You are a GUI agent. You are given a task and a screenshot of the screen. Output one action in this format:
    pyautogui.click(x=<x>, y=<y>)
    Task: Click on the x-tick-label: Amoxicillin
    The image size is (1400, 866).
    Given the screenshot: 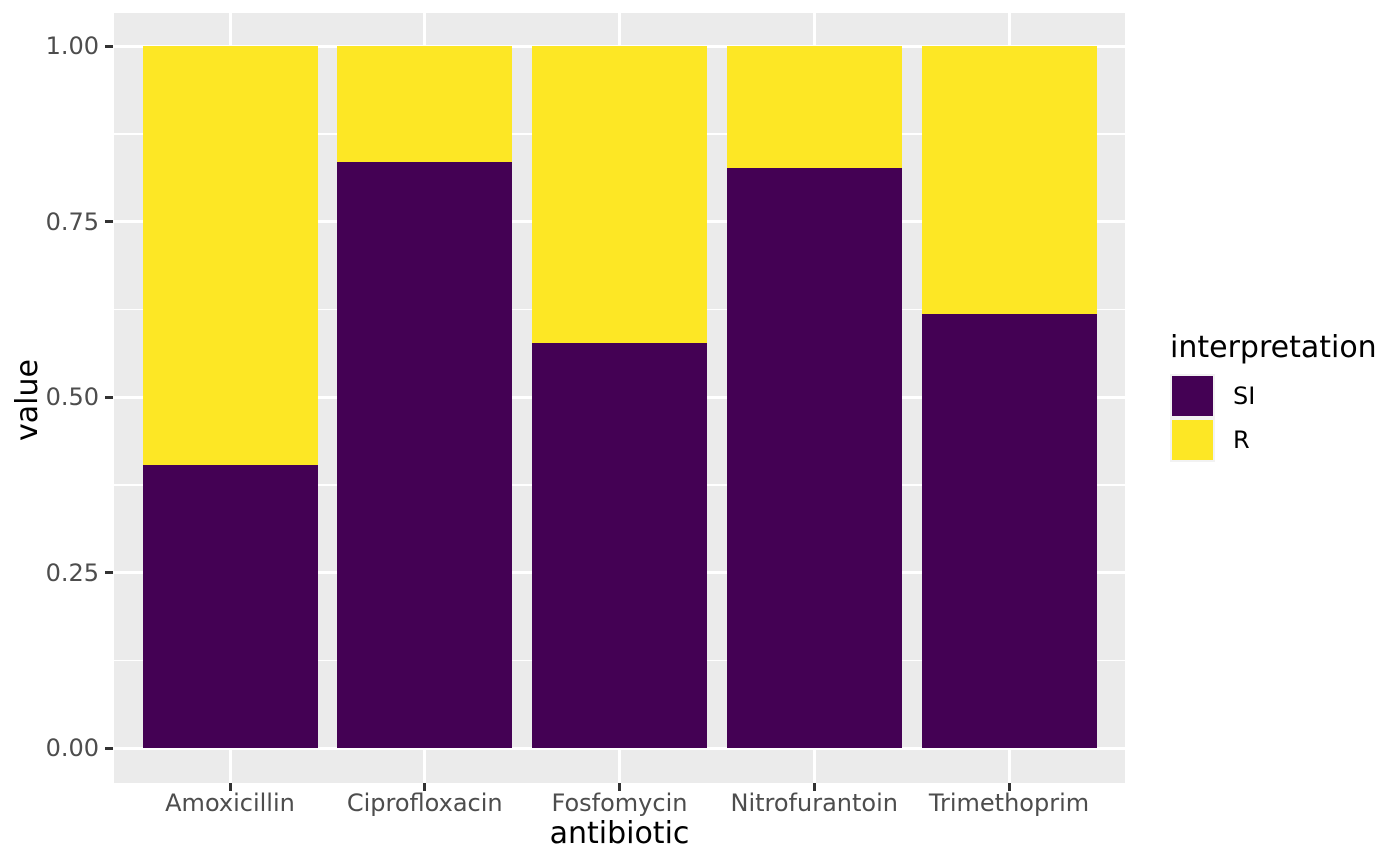 What is the action you would take?
    pyautogui.click(x=230, y=803)
    